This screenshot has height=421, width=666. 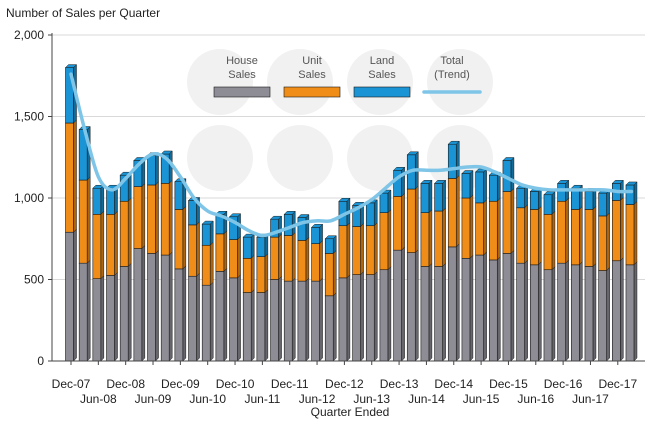 What do you see at coordinates (125, 384) in the screenshot?
I see `x-tick-label: Dec-08` at bounding box center [125, 384].